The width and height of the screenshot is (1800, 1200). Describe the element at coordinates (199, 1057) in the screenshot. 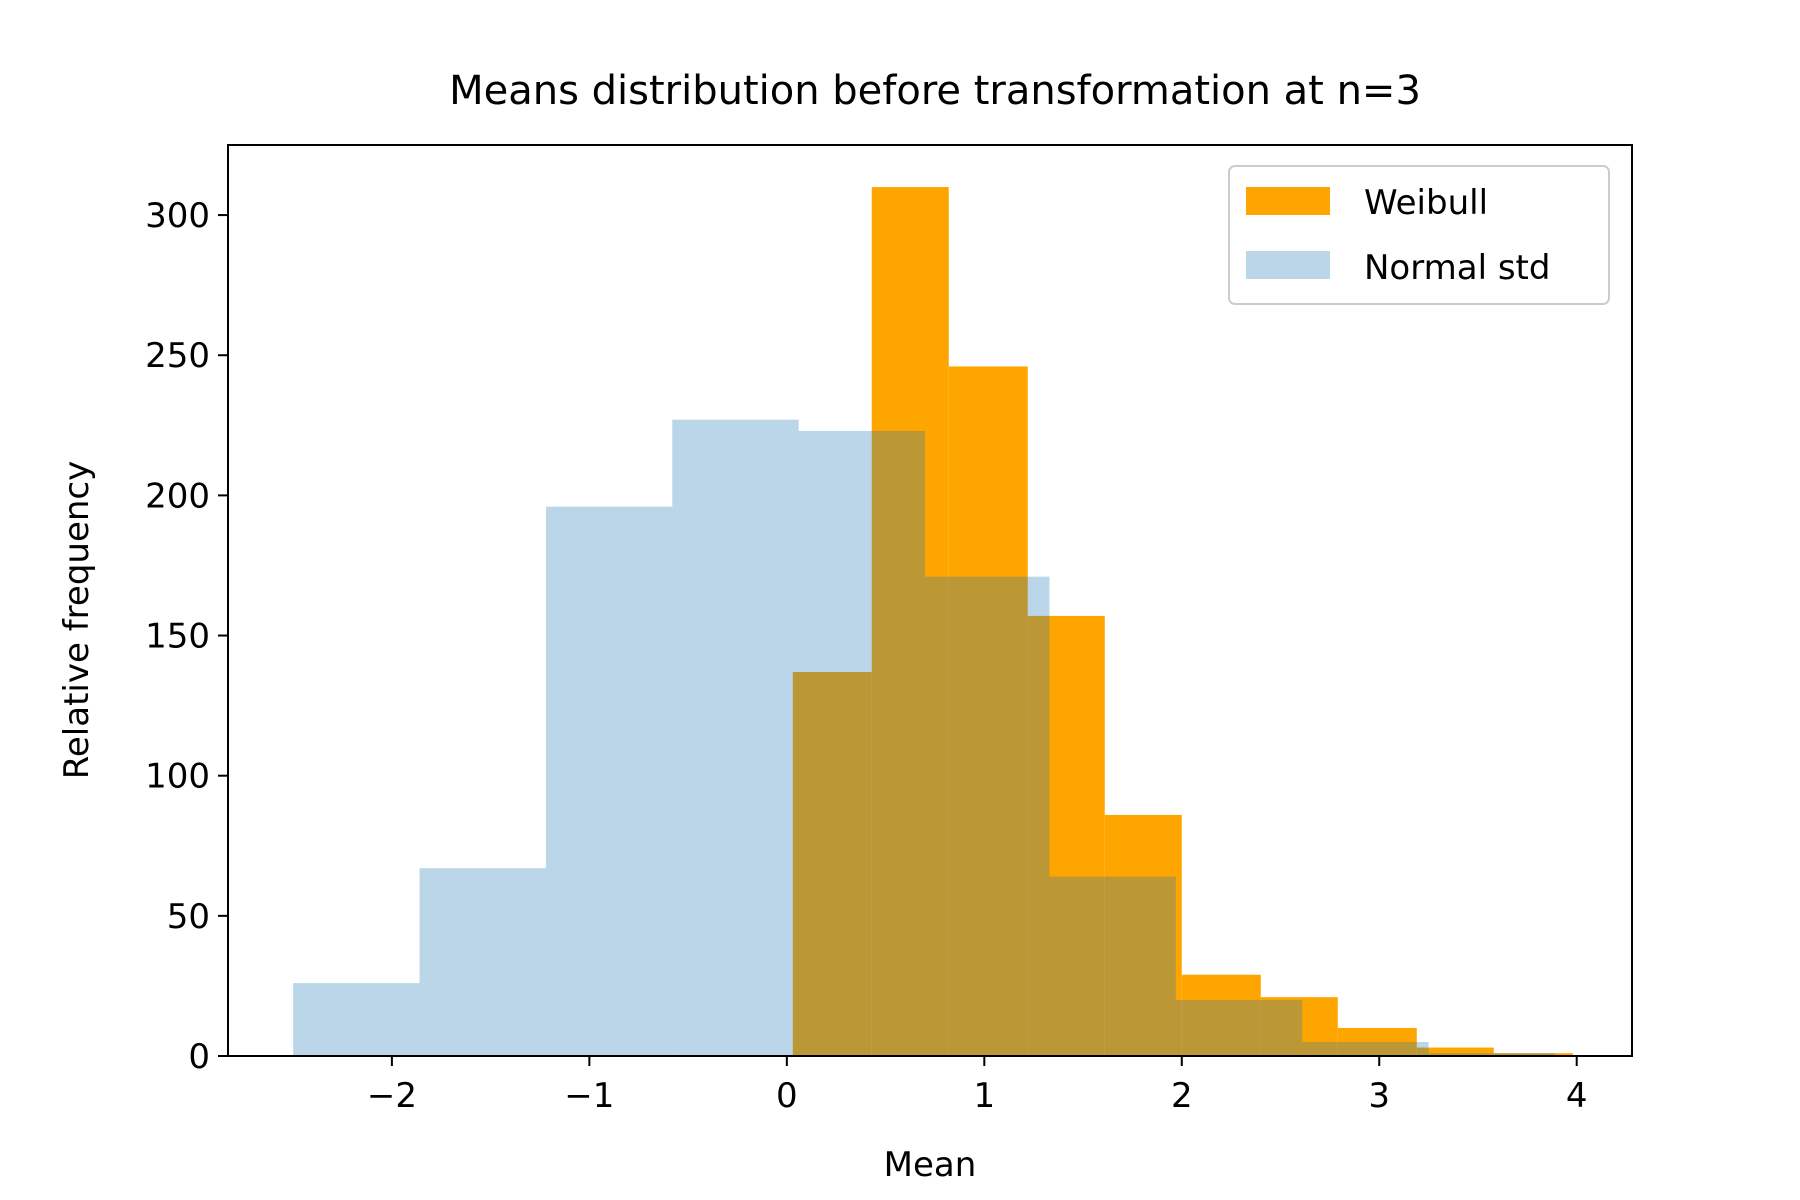

I see `y-tick-label: 0` at that location.